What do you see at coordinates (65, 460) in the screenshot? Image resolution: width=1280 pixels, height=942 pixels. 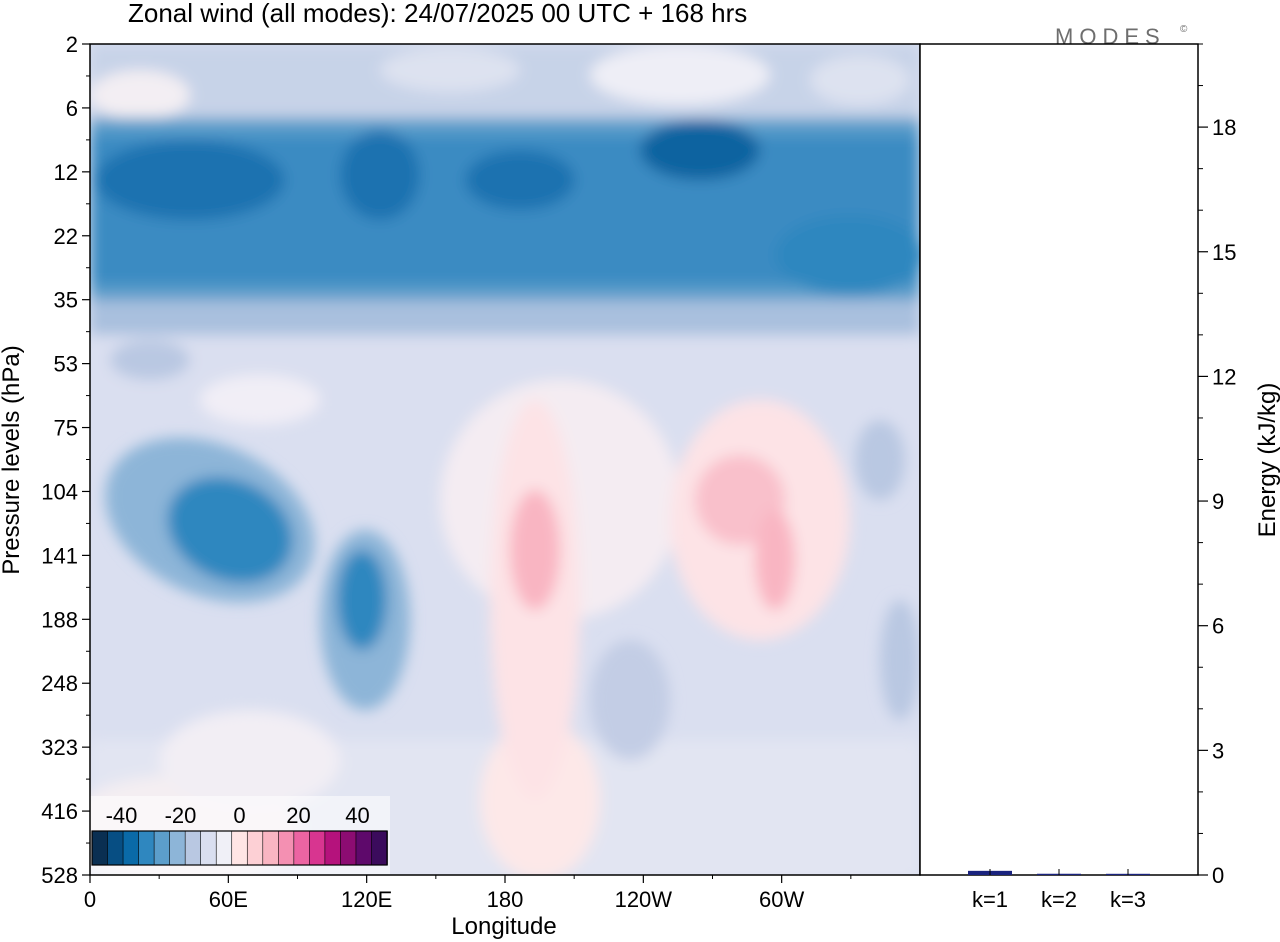 I see `pressure-axis: 2 6 12 22 35 53 75 104 141 188 248 323 416 528` at bounding box center [65, 460].